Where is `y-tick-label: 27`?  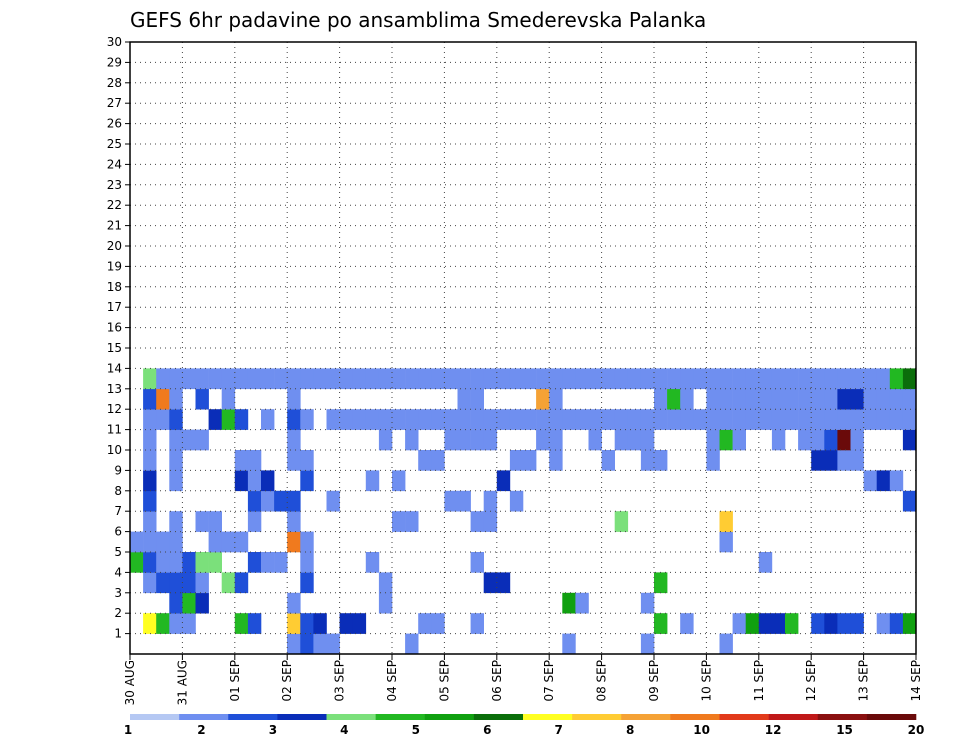
y-tick-label: 27 is located at coordinates (114, 103).